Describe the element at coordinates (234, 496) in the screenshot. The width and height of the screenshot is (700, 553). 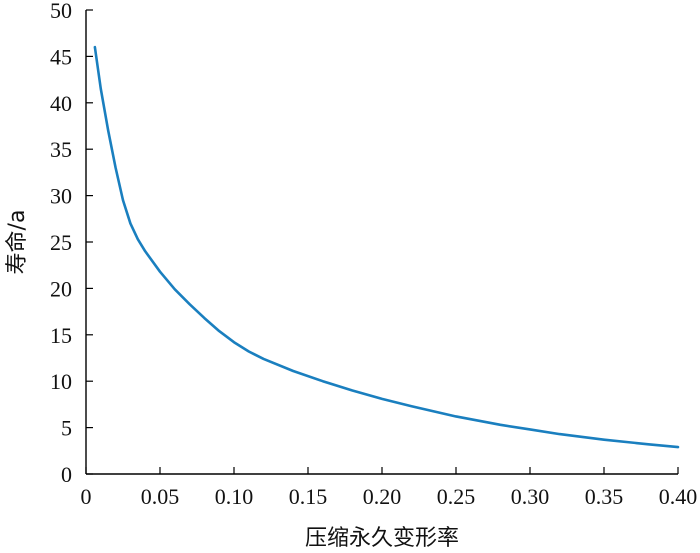
I see `x-tick-label: 0.10` at that location.